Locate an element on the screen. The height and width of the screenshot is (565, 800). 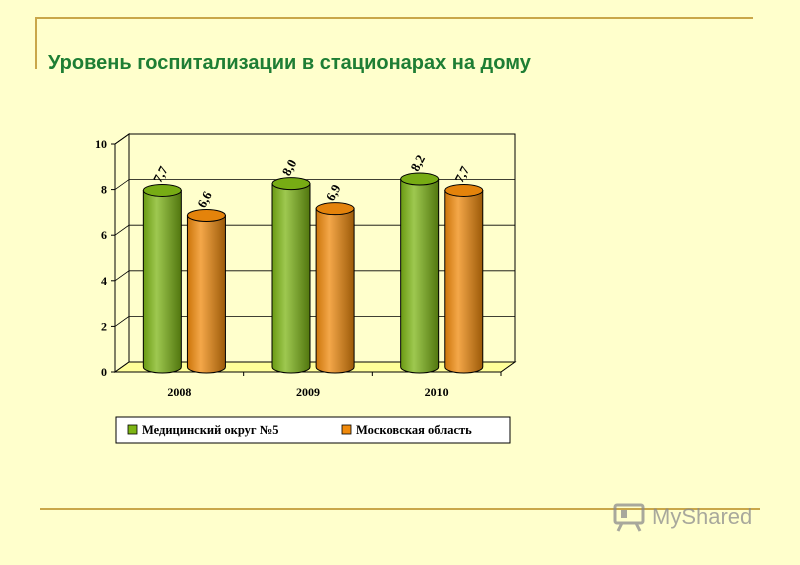
y-tick-label: 2 is located at coordinates (104, 326).